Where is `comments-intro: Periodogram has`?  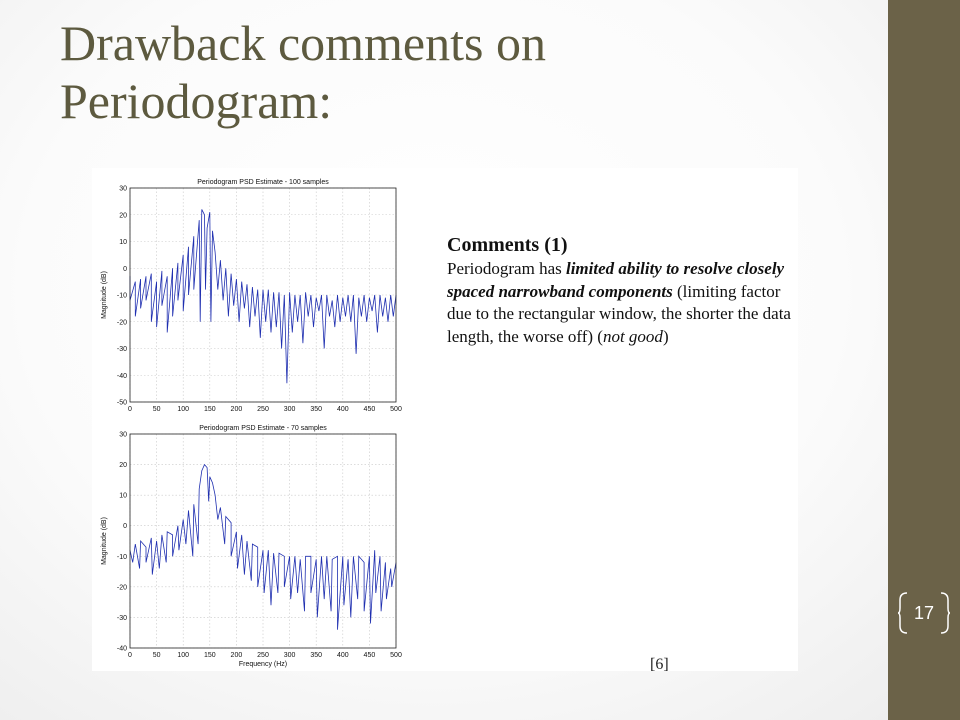
comments-intro: Periodogram has is located at coordinates (506, 268).